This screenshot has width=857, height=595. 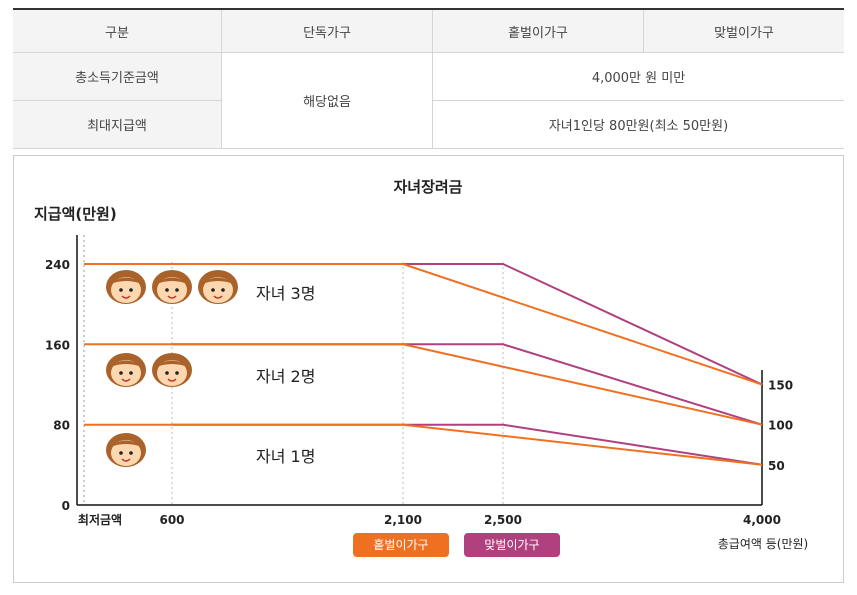 I want to click on x-axis-label: 총급여액 등(만원), so click(x=763, y=544).